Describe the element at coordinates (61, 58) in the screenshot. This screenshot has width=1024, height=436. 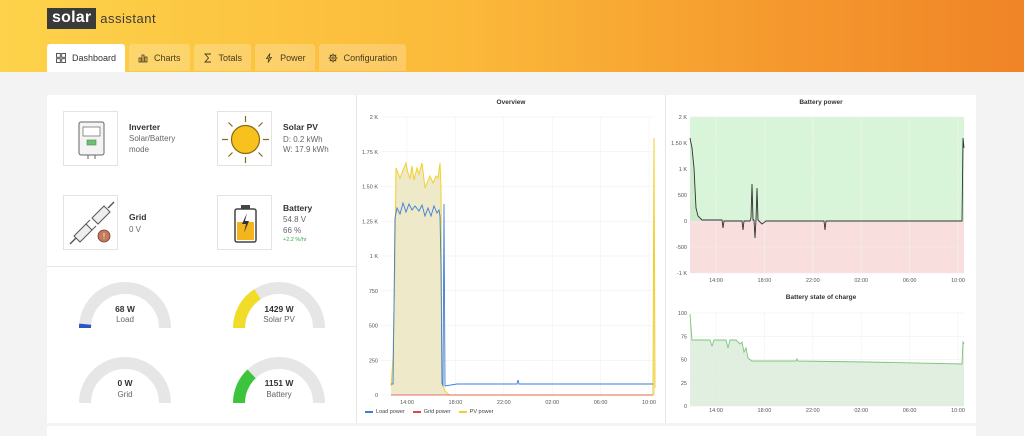
I see `grid-icon` at that location.